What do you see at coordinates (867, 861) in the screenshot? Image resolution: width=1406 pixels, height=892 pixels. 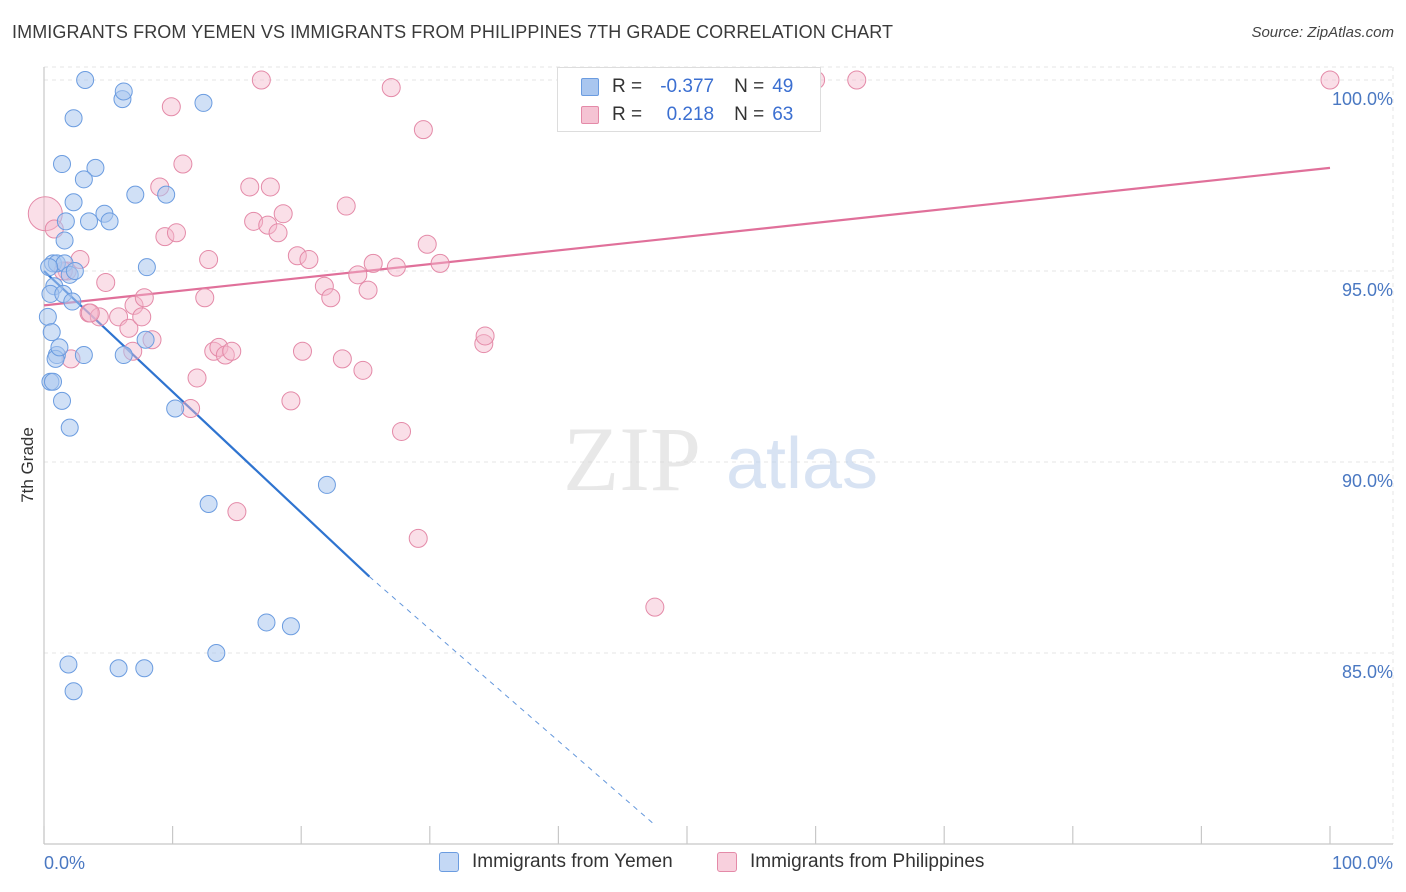 I see `legend-label-philippines: Immigrants from Philippines` at bounding box center [867, 861].